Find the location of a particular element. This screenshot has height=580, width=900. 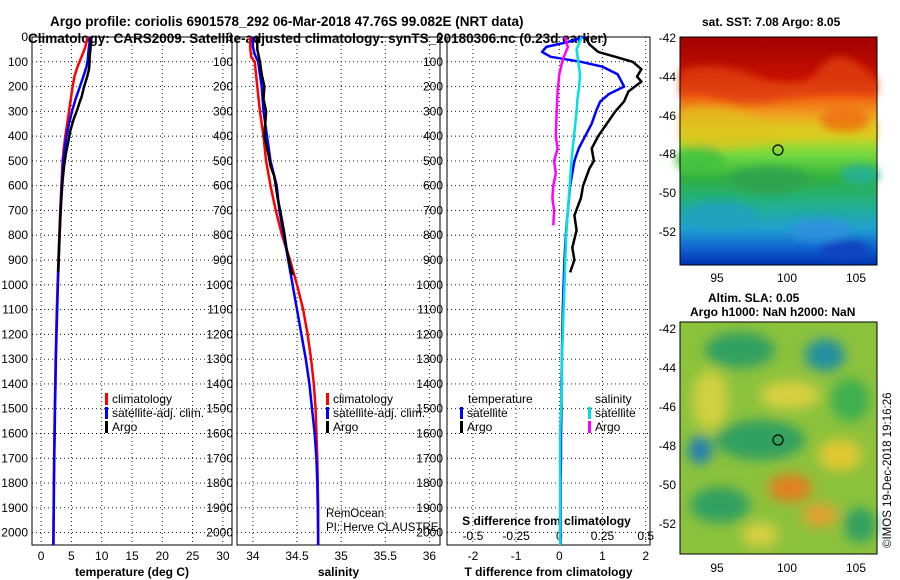

sla-texture is located at coordinates (782, 439).